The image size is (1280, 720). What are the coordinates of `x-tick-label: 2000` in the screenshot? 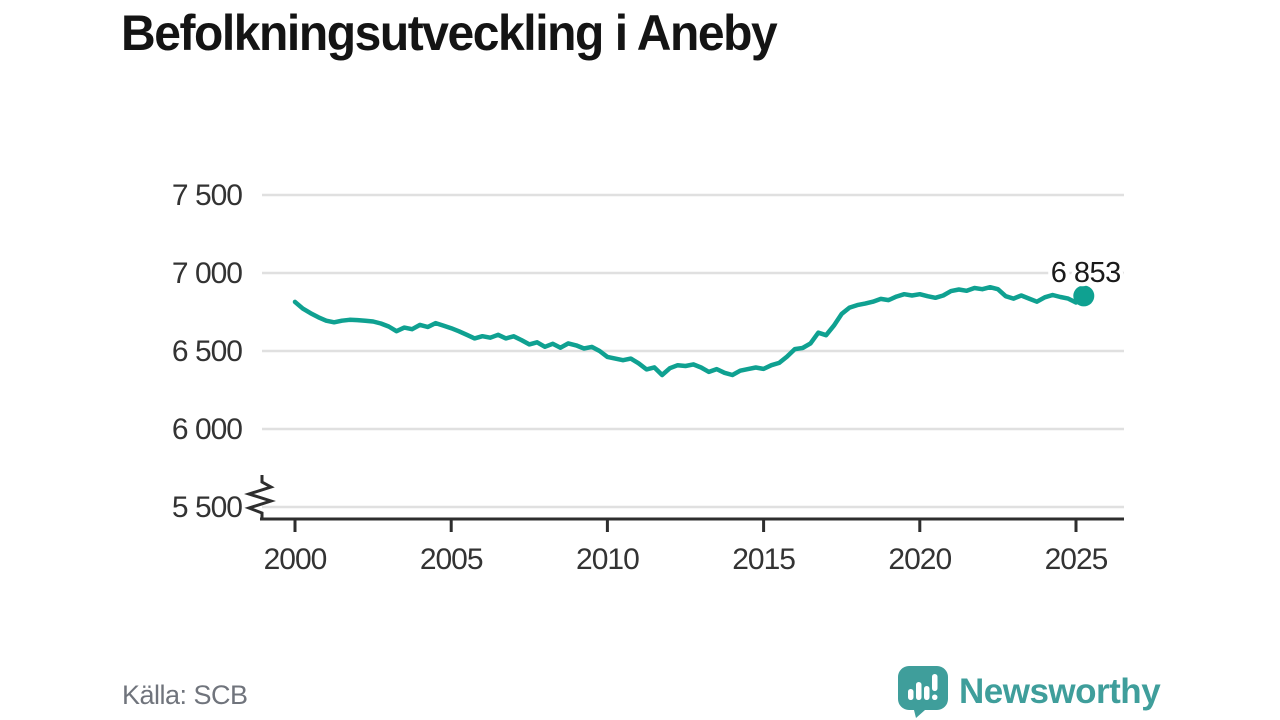 It's located at (295, 559).